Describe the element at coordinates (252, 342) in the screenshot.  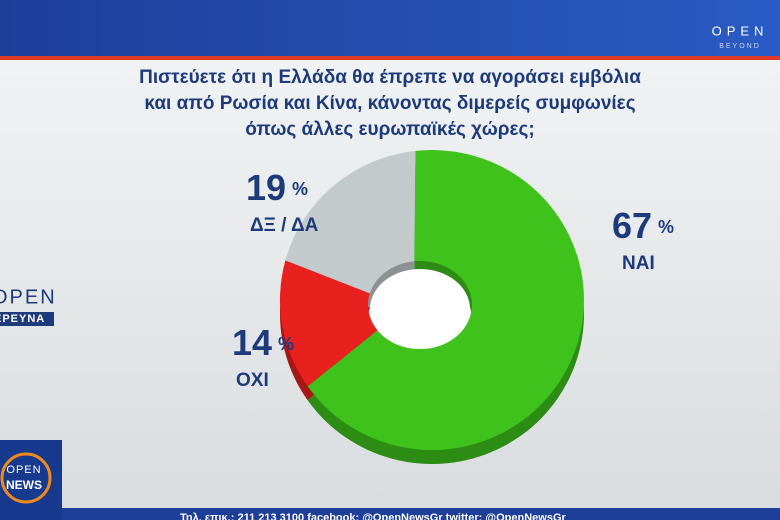
I see `value-number: 14` at that location.